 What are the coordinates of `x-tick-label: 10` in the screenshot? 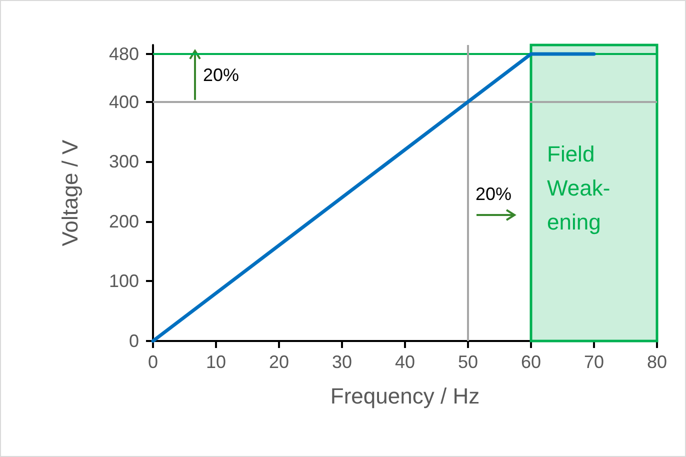 It's located at (216, 362).